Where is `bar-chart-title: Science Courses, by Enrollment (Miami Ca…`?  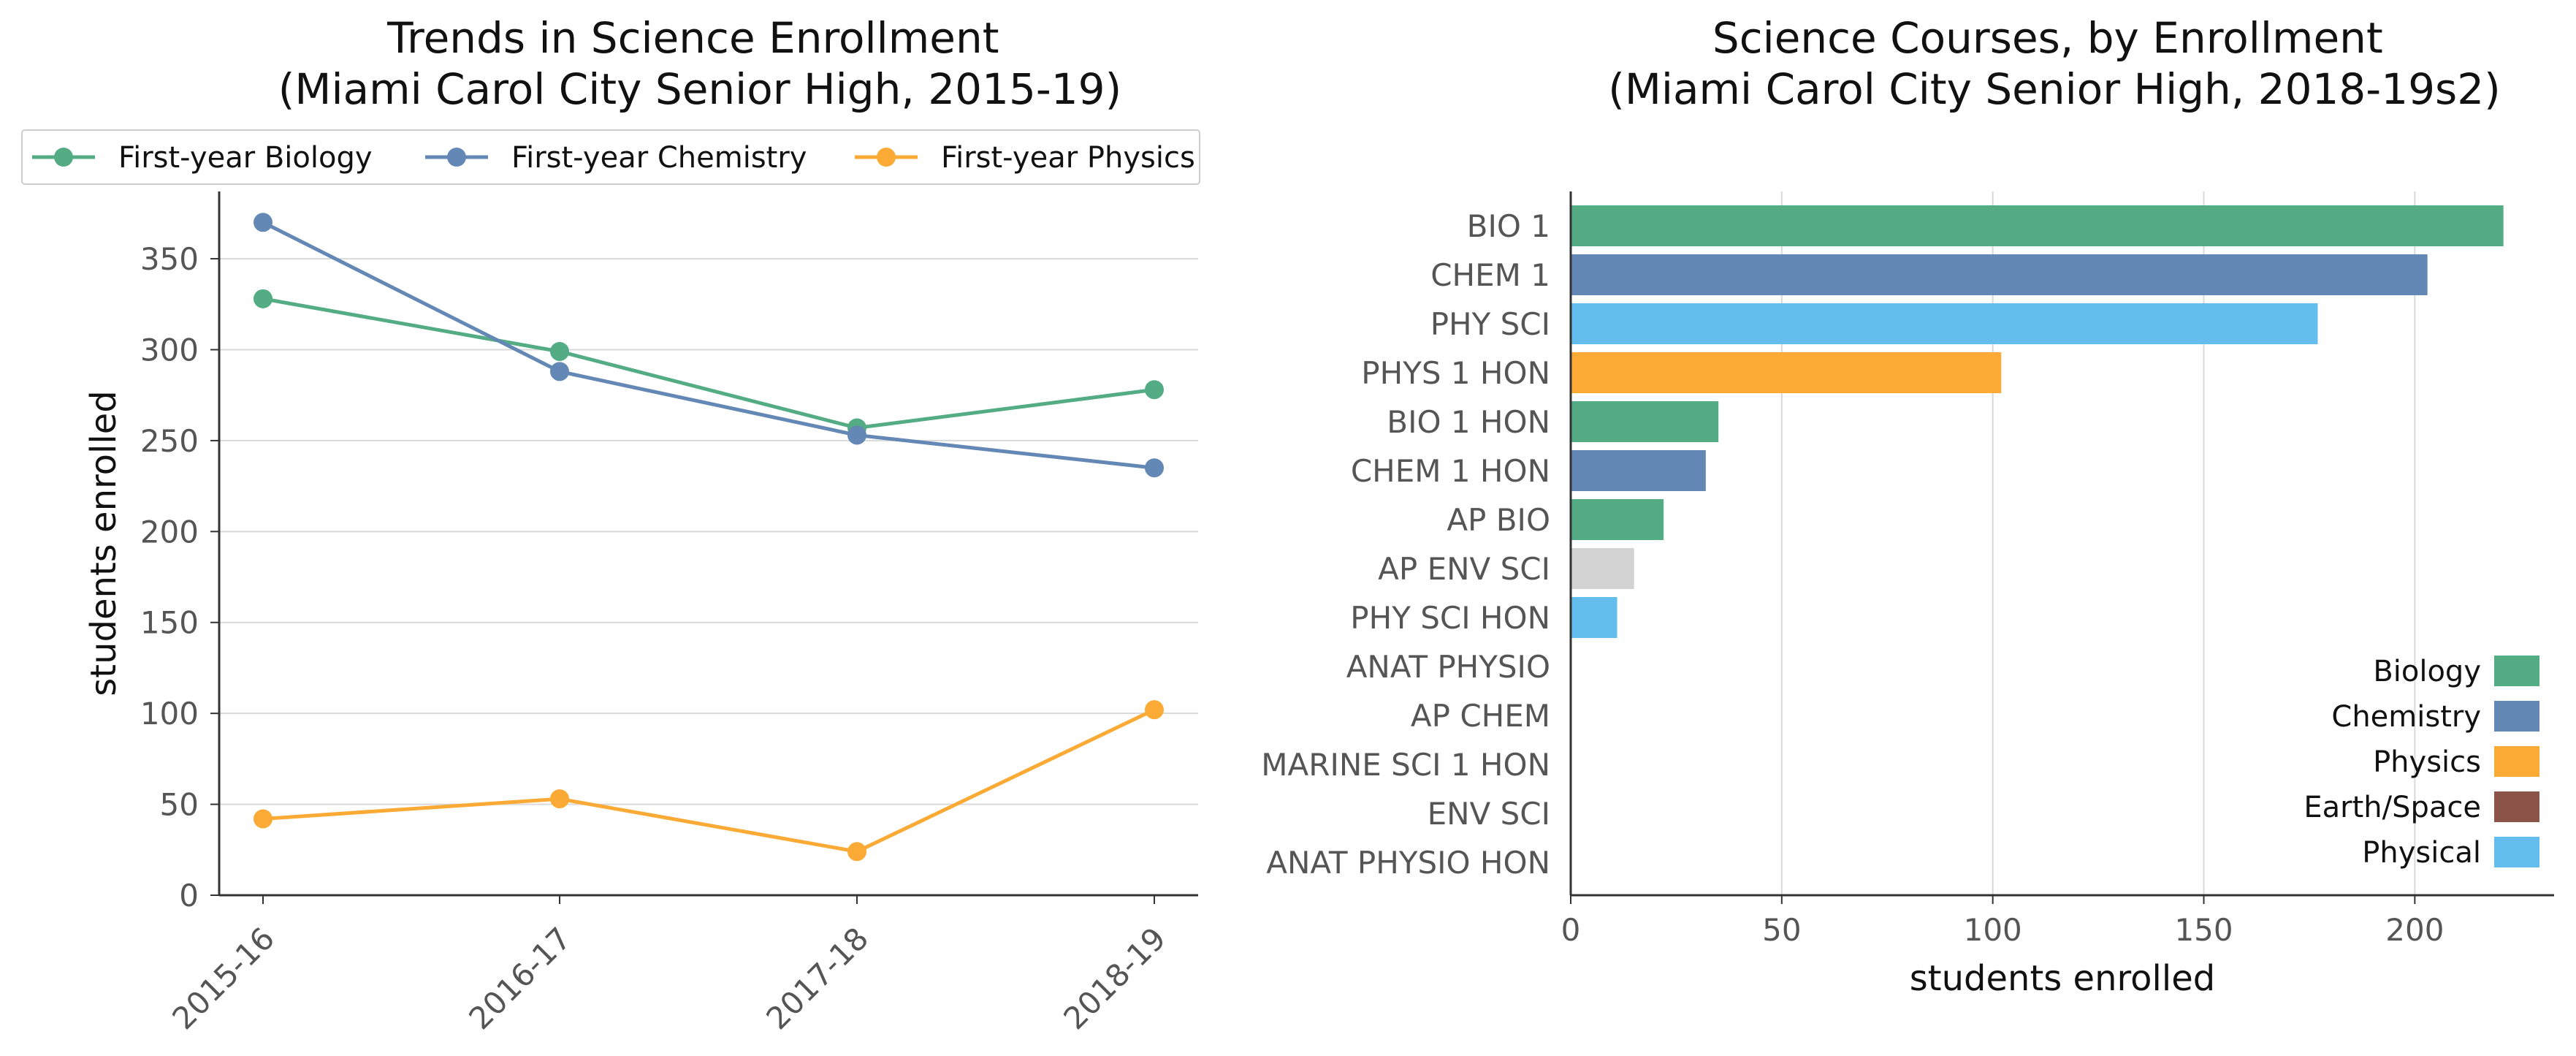 bar-chart-title: Science Courses, by Enrollment (Miami Ca… is located at coordinates (2055, 63).